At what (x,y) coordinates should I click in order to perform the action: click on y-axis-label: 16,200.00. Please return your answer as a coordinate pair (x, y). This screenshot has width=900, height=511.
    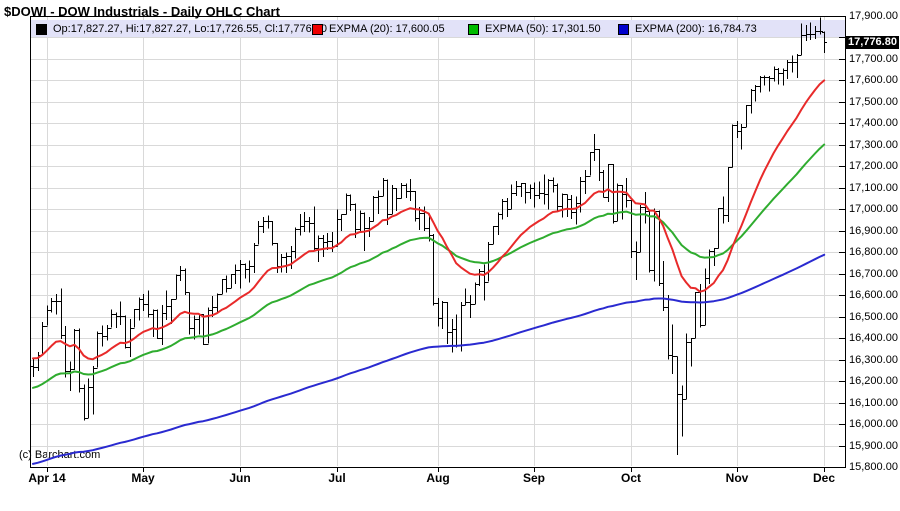
    Looking at the image, I should click on (873, 381).